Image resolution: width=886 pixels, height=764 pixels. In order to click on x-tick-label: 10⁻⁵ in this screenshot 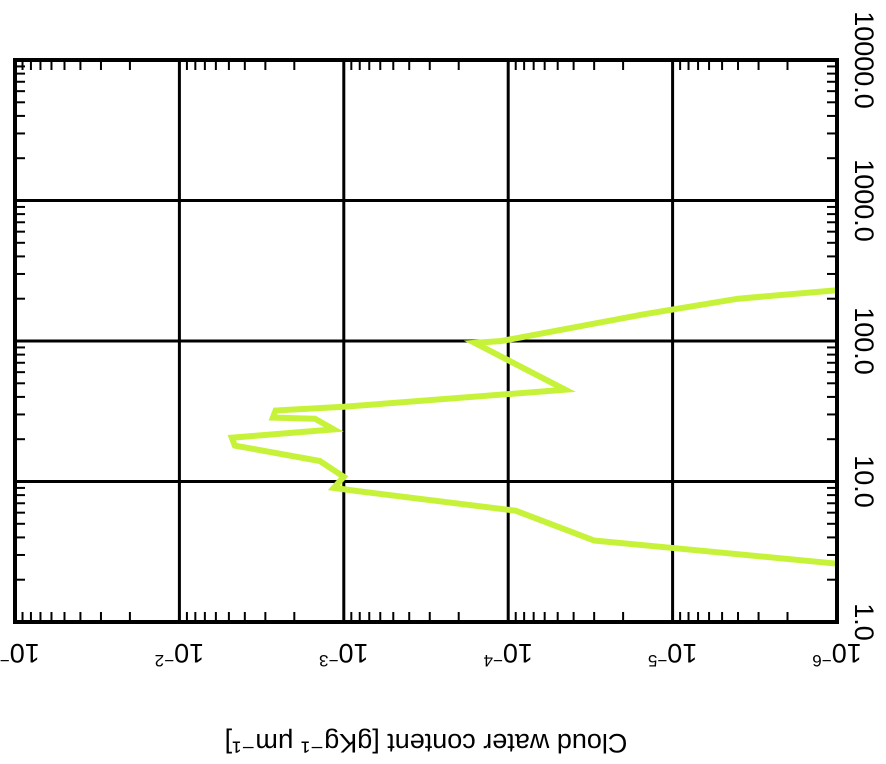, I will do `click(672, 654)`.